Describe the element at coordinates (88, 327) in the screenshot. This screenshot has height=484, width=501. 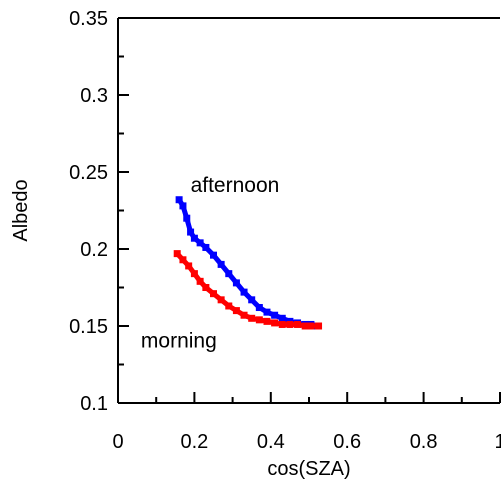
I see `y-tick-label: 0.15` at that location.